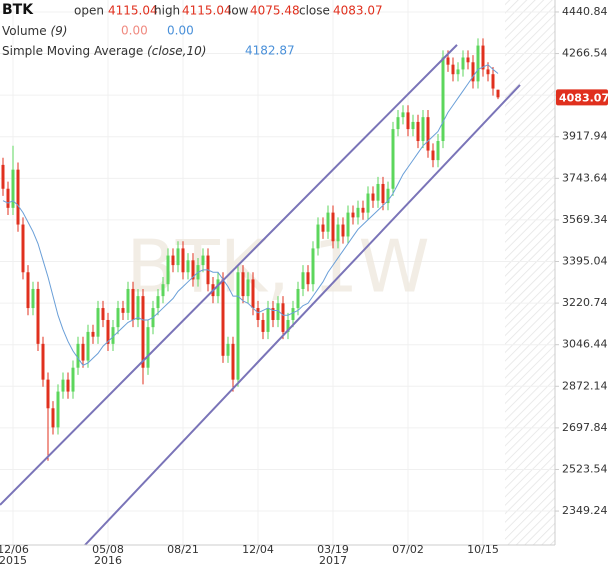  What do you see at coordinates (585, 510) in the screenshot?
I see `y-tick-label: 2349.24` at bounding box center [585, 510].